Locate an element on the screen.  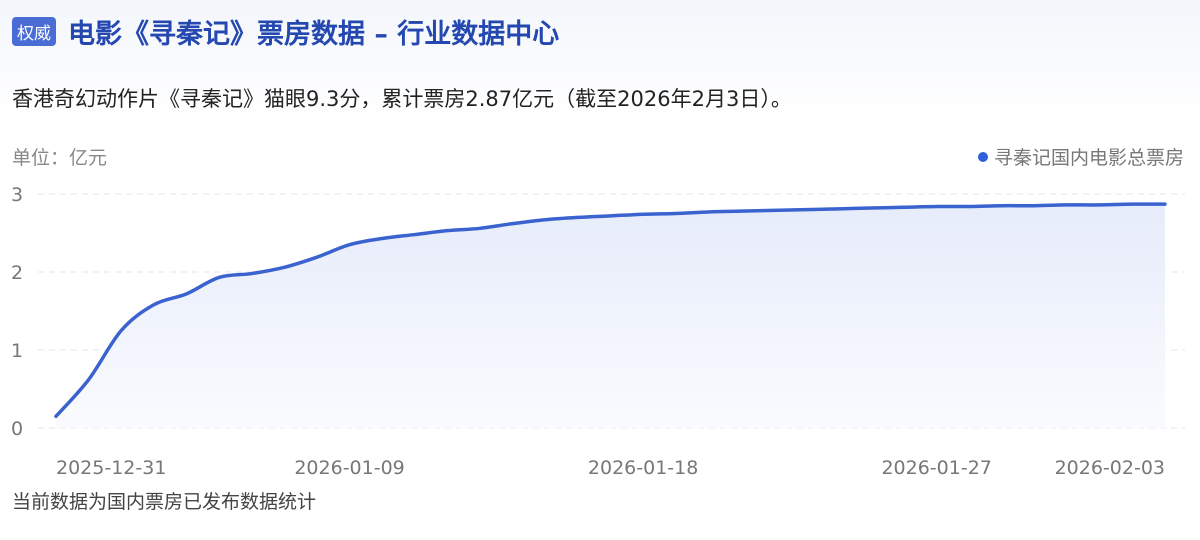
legend-label: 寻秦记国内电影总票房 is located at coordinates (1088, 158).